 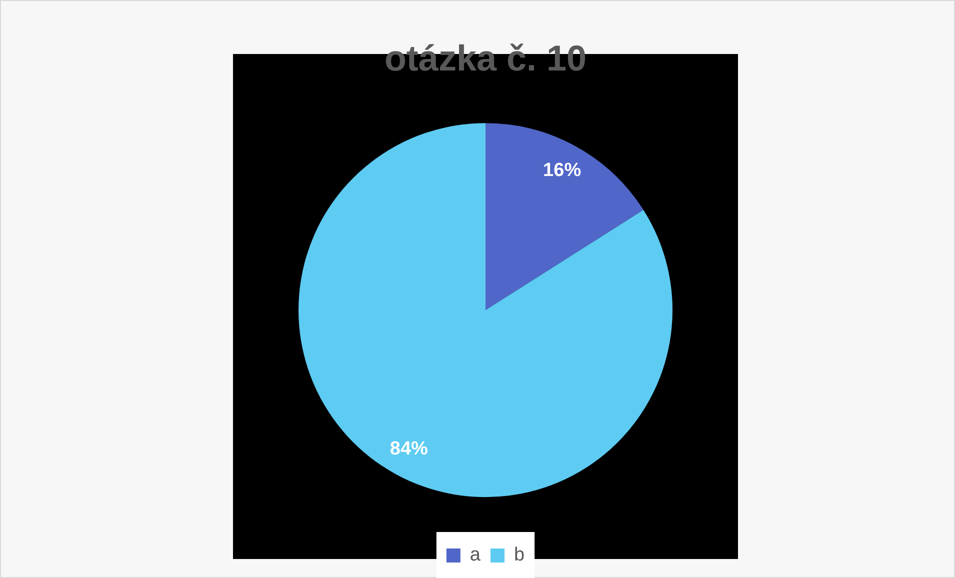 I want to click on legend-label: a, so click(x=475, y=555).